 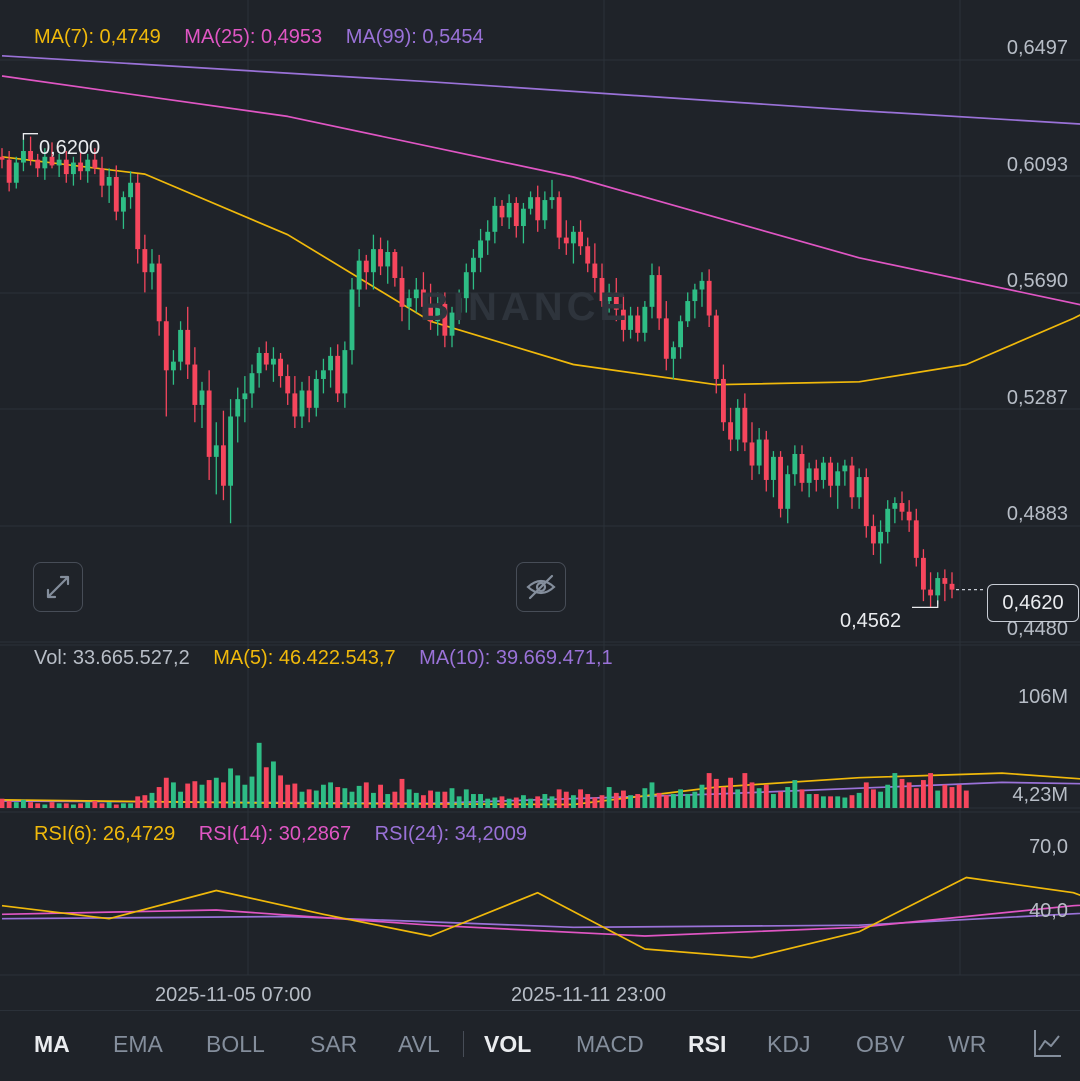 What do you see at coordinates (304, 658) in the screenshot?
I see `legend-vol-ma5: MA(5): 46.422.543,7` at bounding box center [304, 658].